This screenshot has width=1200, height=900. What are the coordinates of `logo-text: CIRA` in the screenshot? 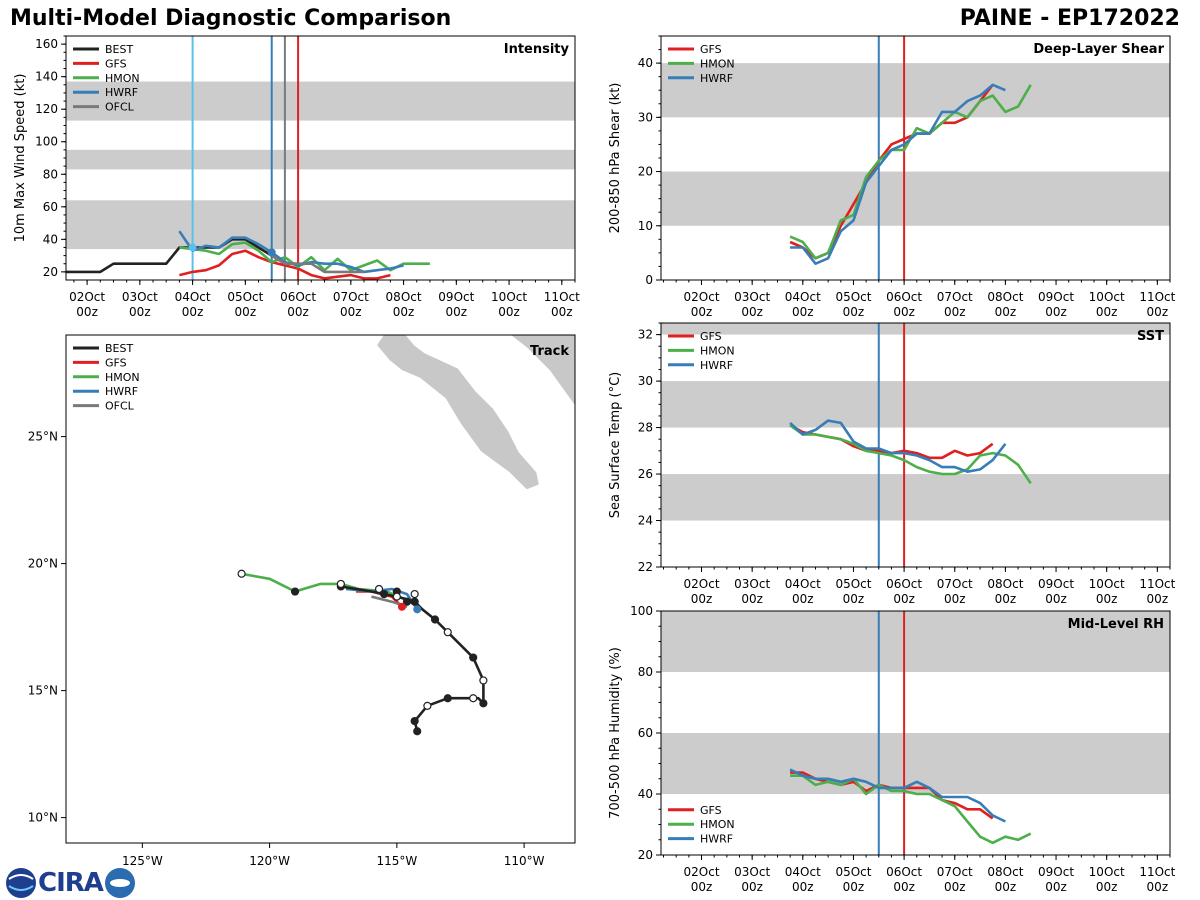 It's located at (71, 883).